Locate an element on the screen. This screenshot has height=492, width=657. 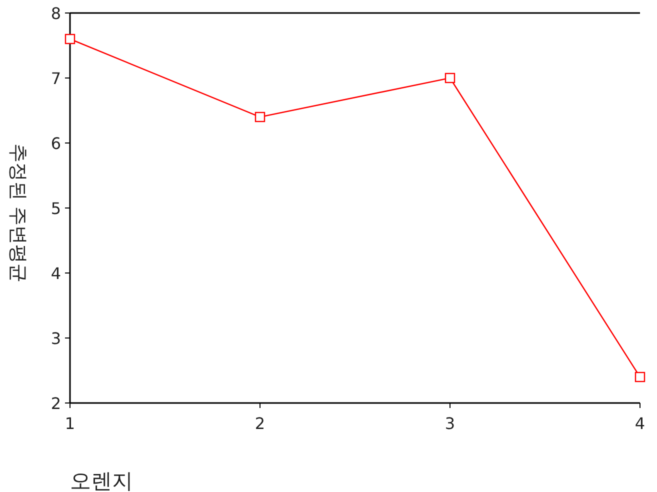
x-axis-title: 오렌지 is located at coordinates (101, 480).